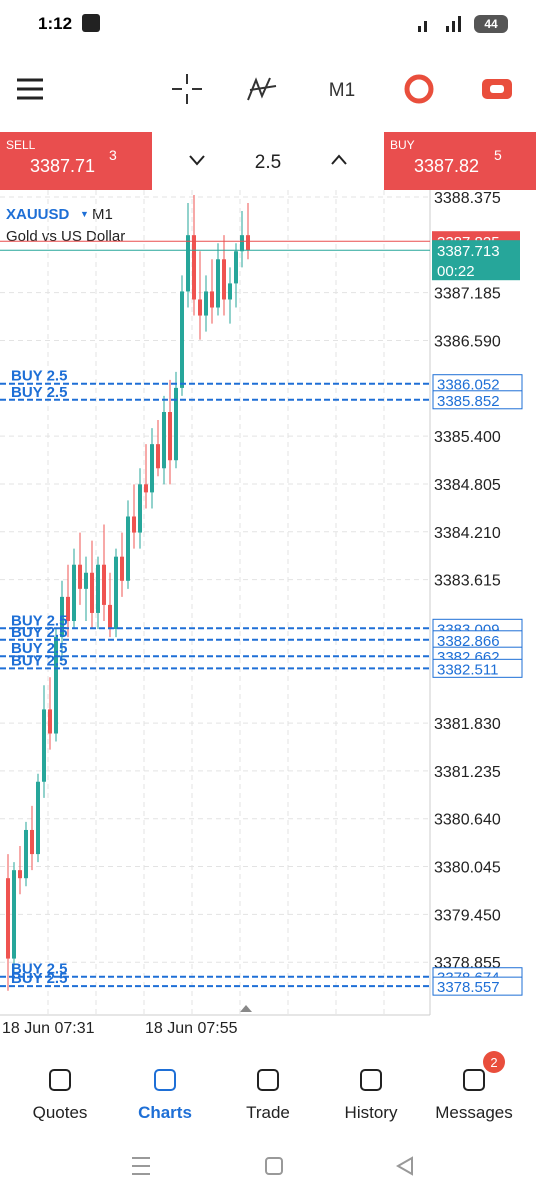 This screenshot has height=1203, width=536. What do you see at coordinates (467, 198) in the screenshot?
I see `y-tick-label: 3388.375` at bounding box center [467, 198].